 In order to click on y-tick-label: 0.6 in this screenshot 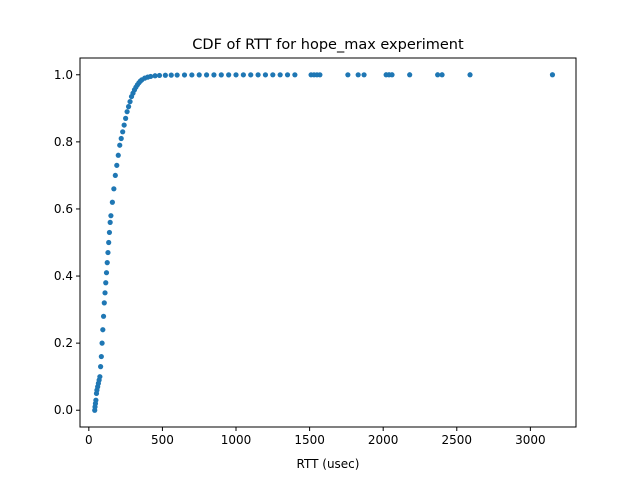, I will do `click(63, 209)`.